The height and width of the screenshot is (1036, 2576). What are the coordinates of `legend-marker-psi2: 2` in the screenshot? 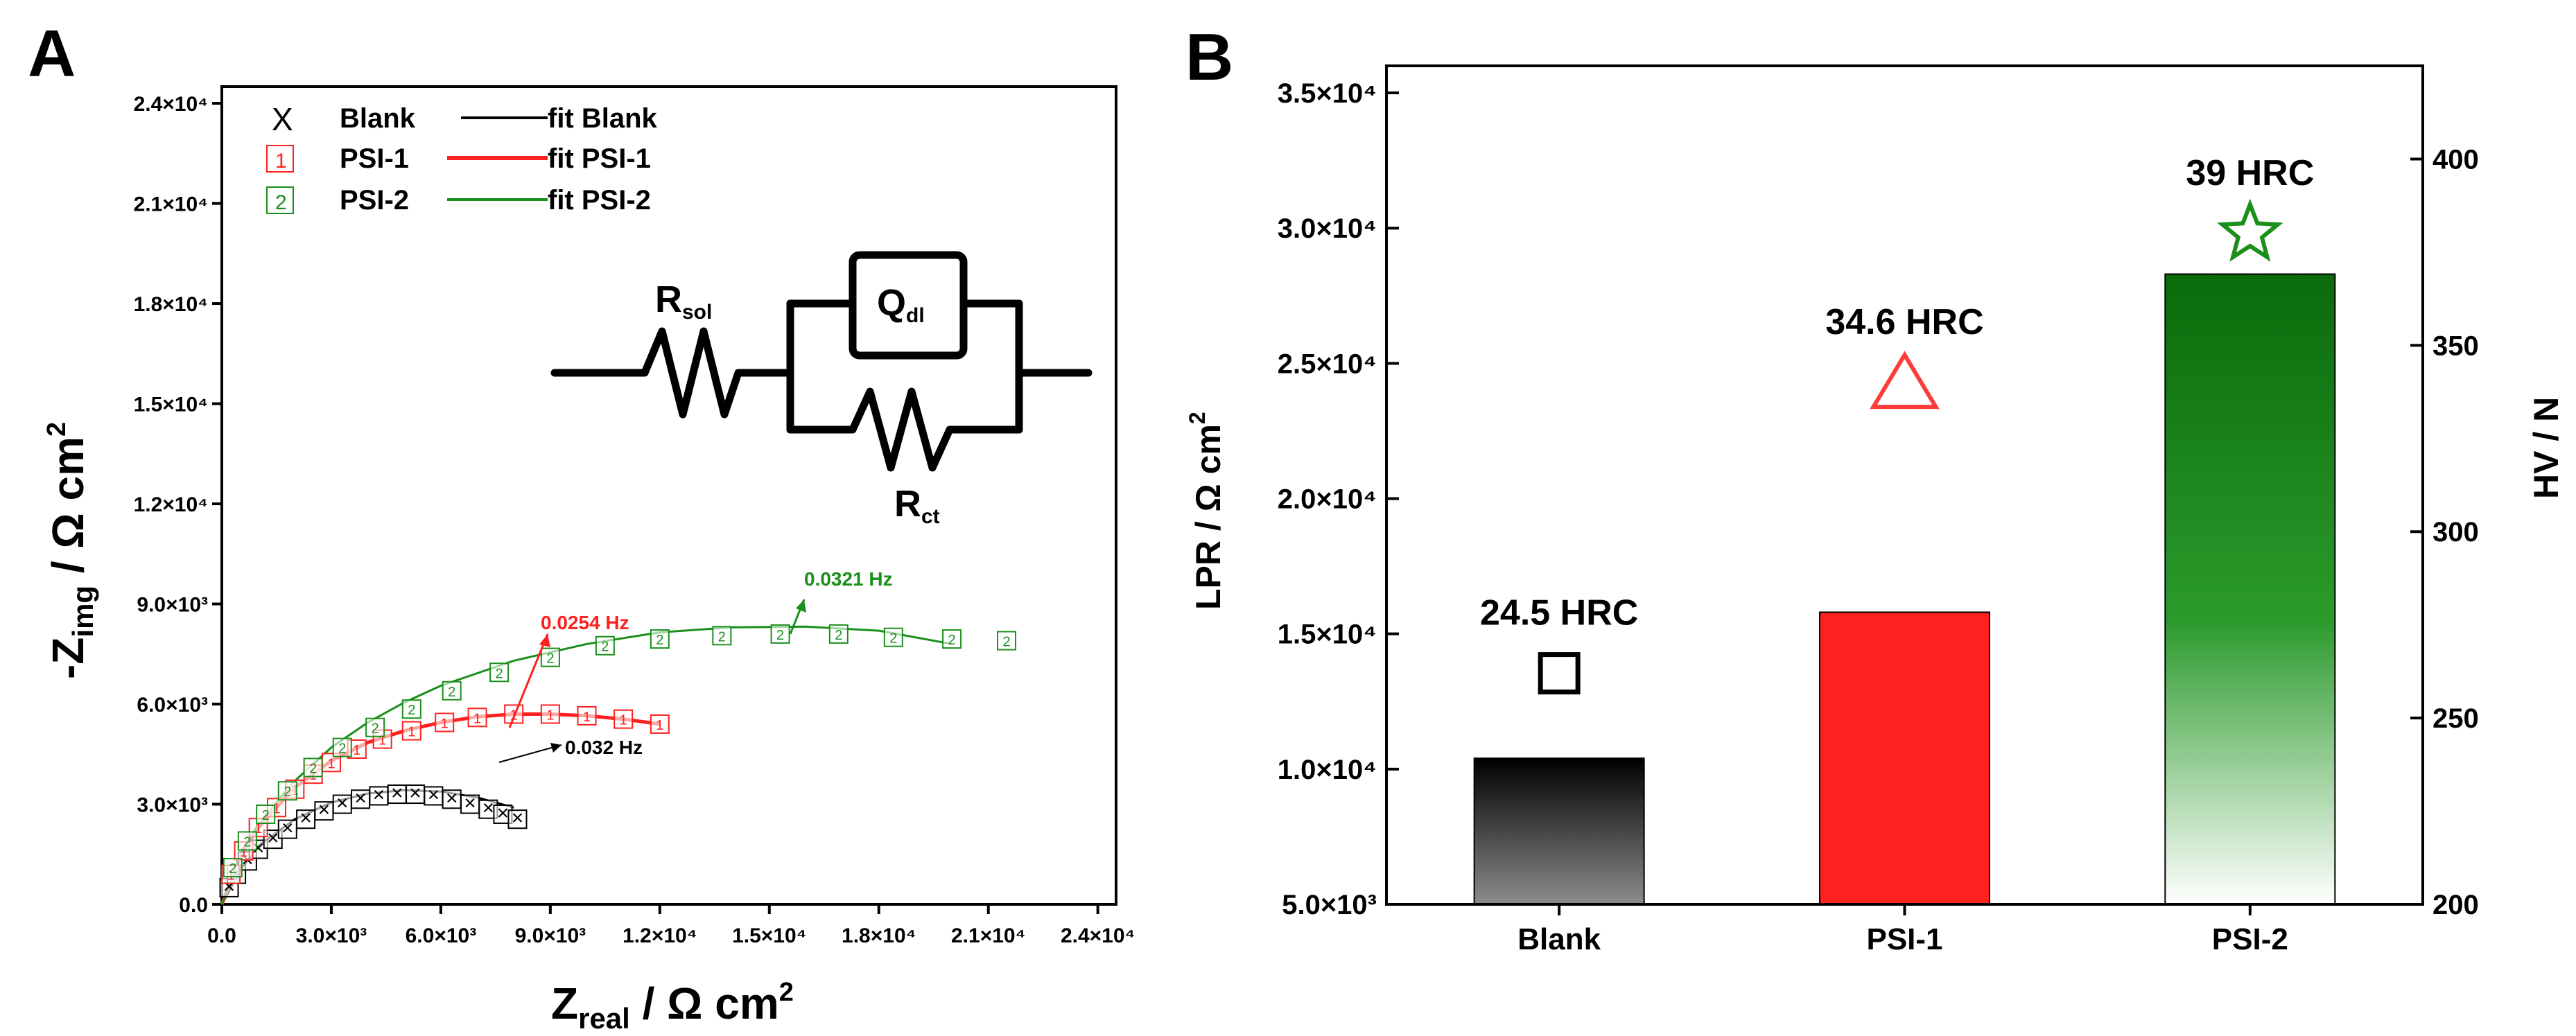 It's located at (281, 202).